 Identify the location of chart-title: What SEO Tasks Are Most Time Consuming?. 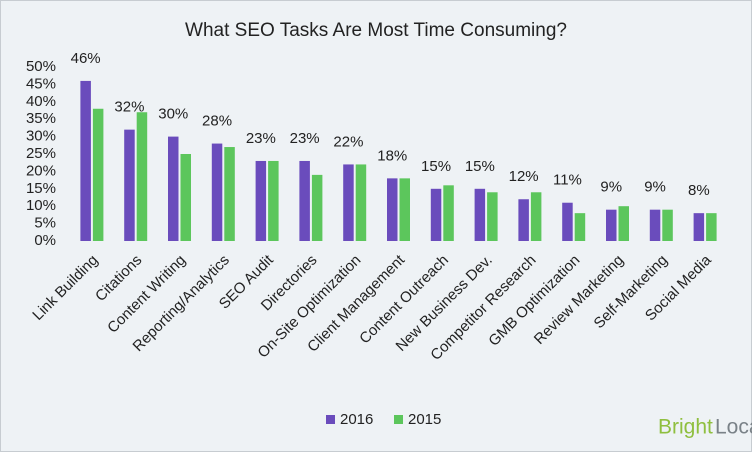
(376, 30).